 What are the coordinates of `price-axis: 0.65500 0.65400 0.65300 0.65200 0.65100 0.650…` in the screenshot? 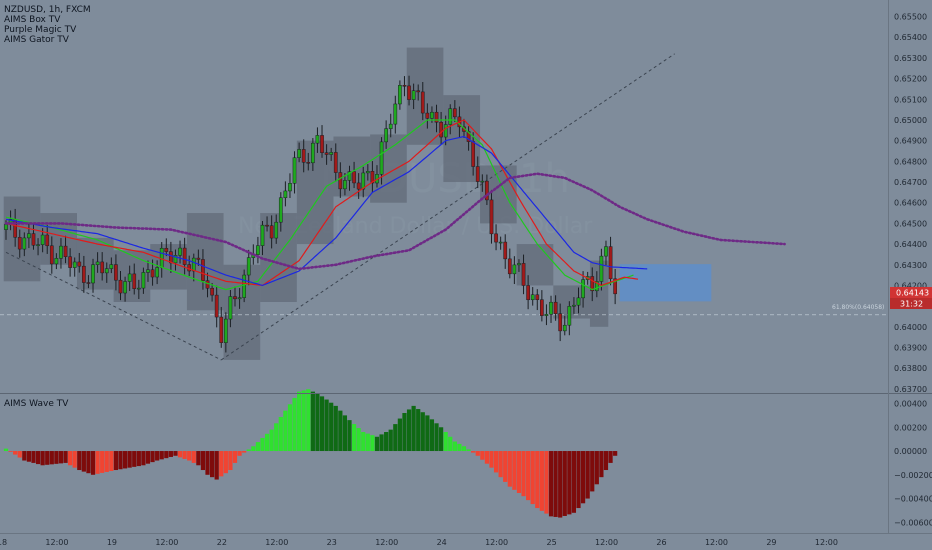 It's located at (910, 203).